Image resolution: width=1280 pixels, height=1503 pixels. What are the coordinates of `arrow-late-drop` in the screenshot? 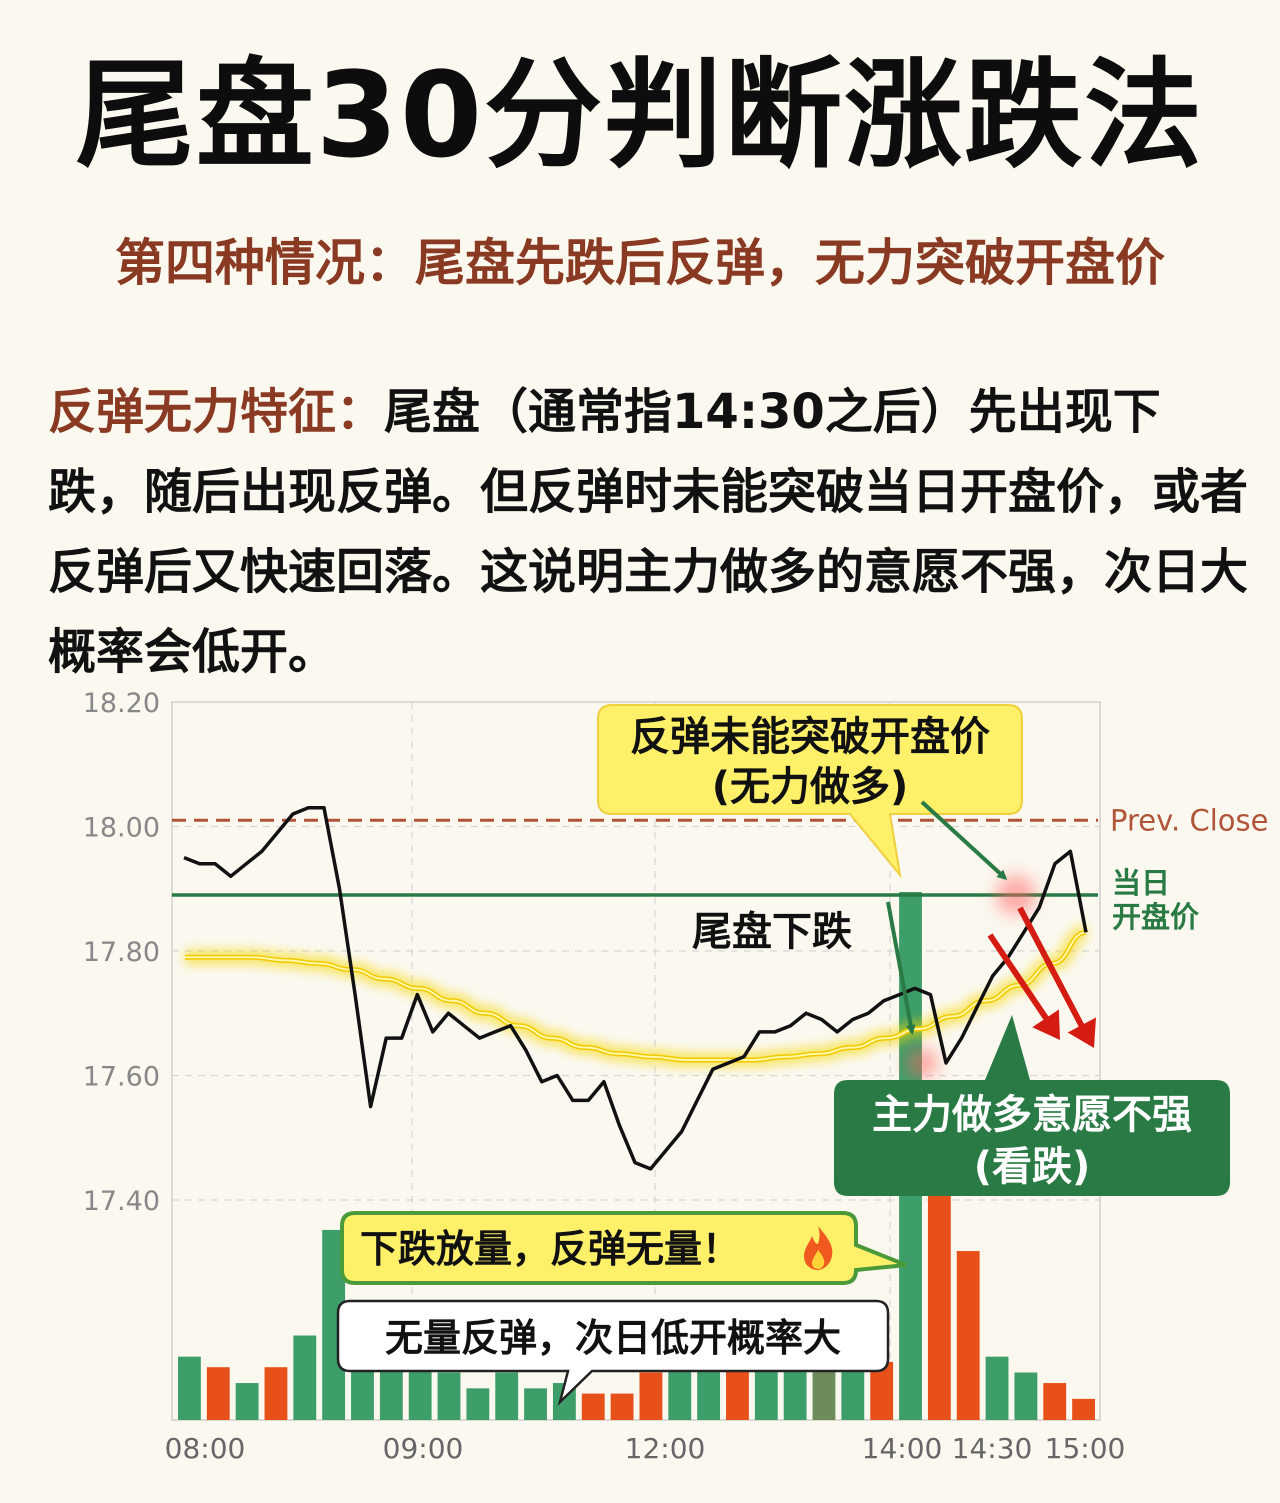 It's located at (901, 968).